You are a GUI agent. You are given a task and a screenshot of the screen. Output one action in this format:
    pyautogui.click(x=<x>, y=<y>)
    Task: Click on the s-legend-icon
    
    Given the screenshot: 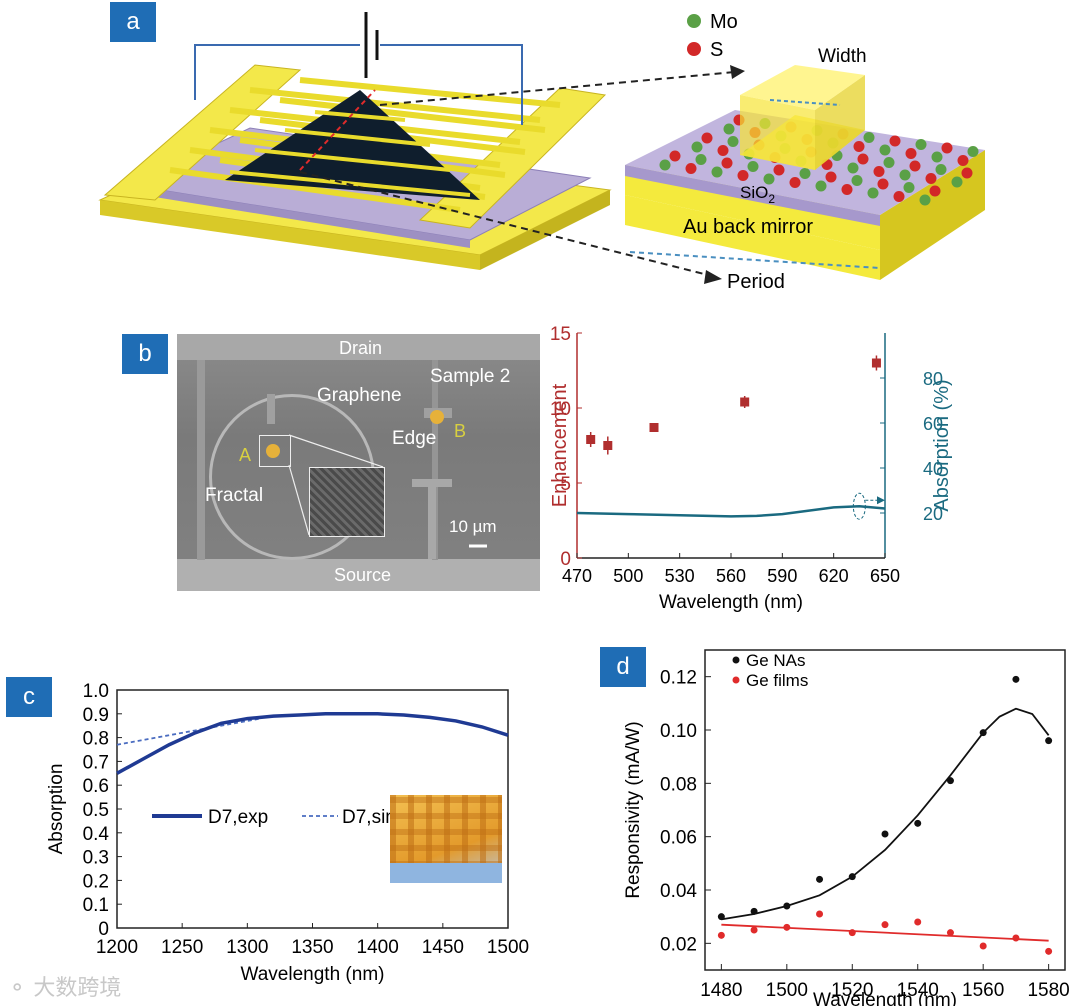 What is the action you would take?
    pyautogui.click(x=694, y=49)
    